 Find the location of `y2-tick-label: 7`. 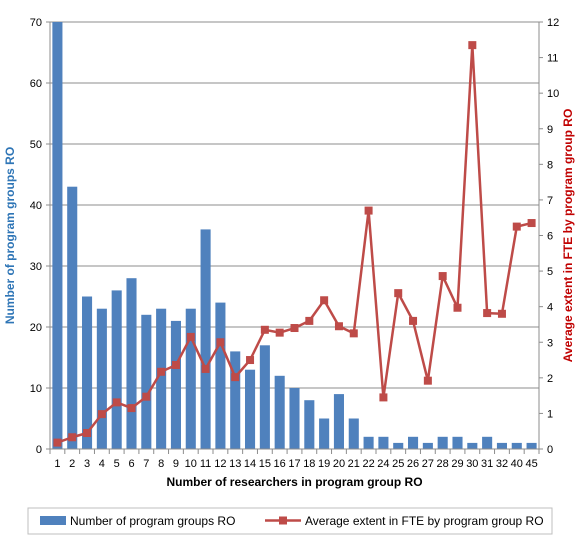

y2-tick-label: 7 is located at coordinates (550, 201).